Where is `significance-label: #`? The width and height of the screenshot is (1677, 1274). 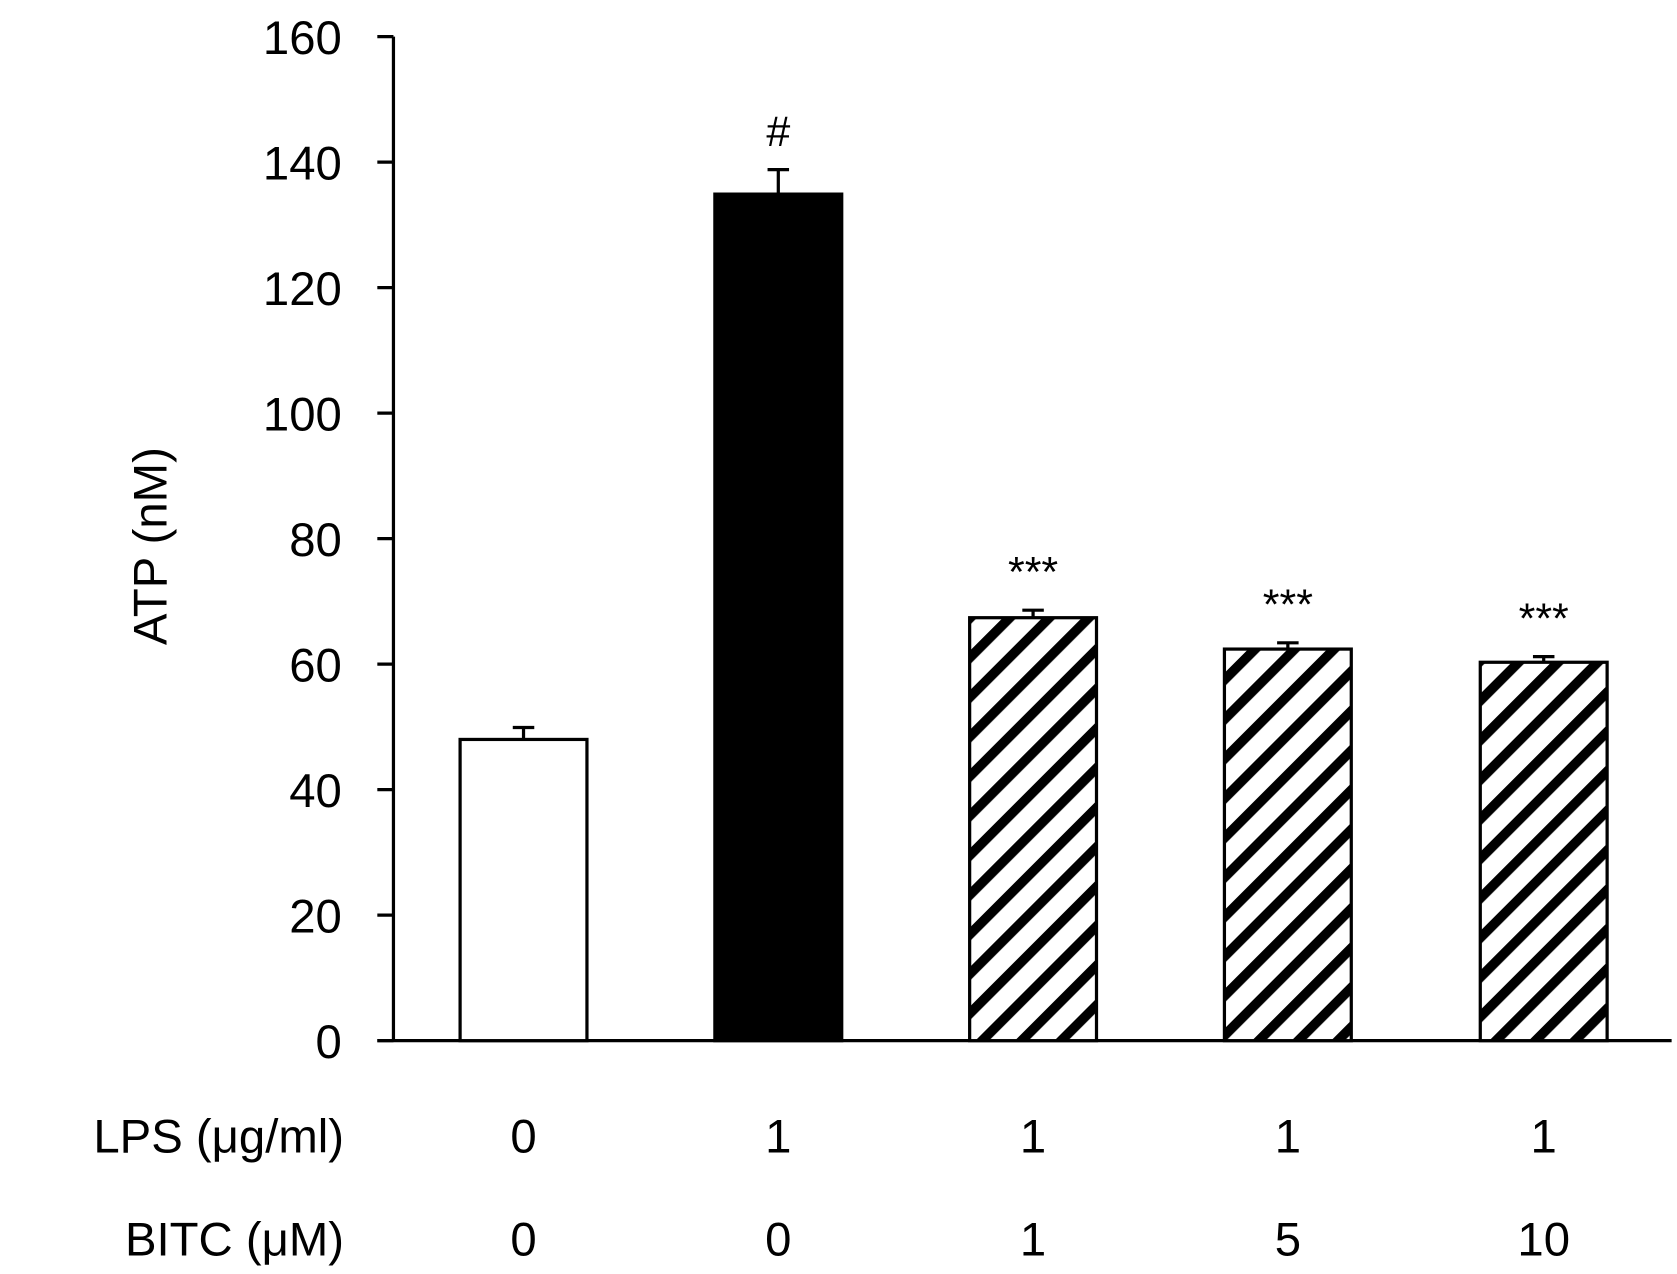 significance-label: # is located at coordinates (778, 132).